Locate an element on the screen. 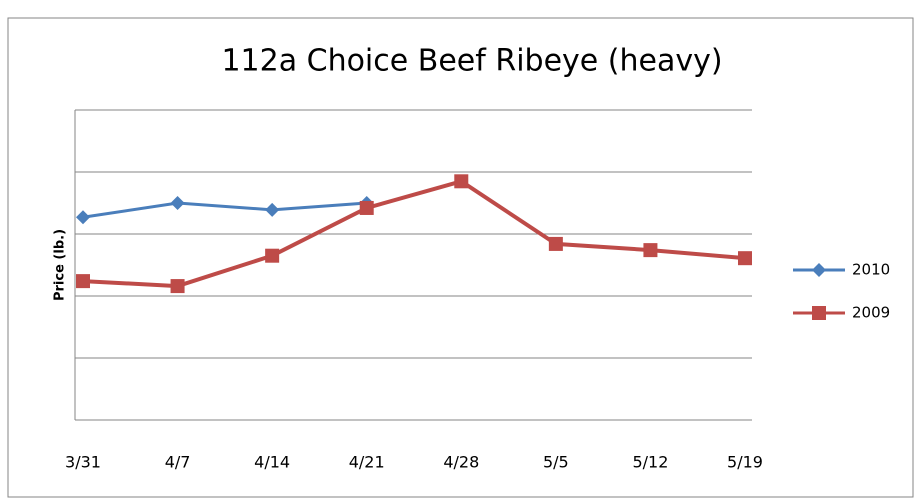 The height and width of the screenshot is (498, 915). series-line is located at coordinates (224, 210).